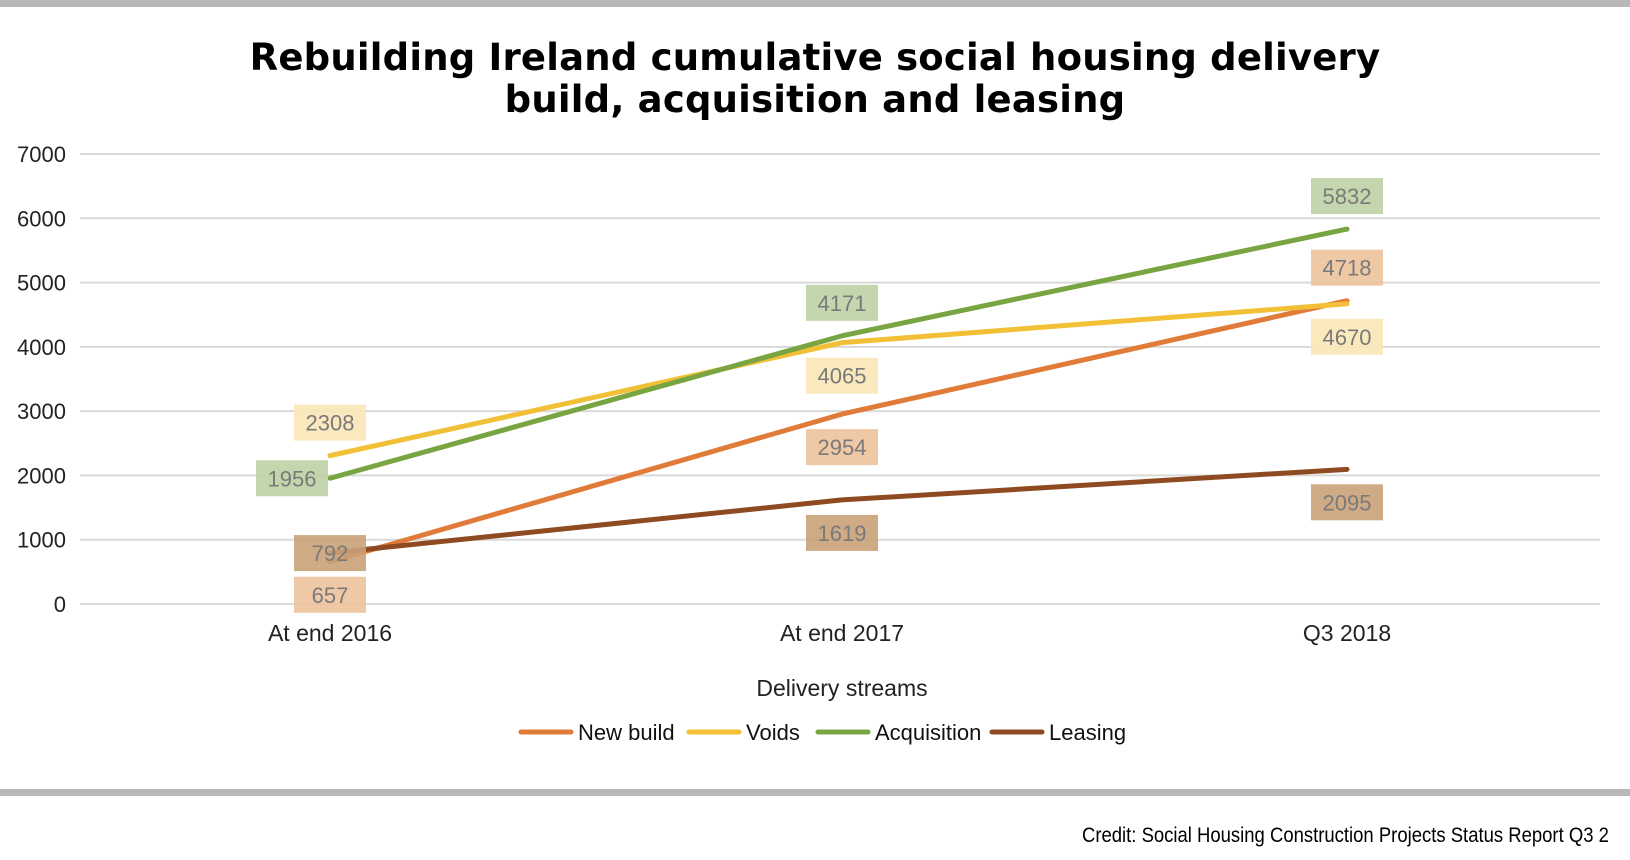 The height and width of the screenshot is (860, 1630). What do you see at coordinates (60, 604) in the screenshot?
I see `y-tick-label: 0` at bounding box center [60, 604].